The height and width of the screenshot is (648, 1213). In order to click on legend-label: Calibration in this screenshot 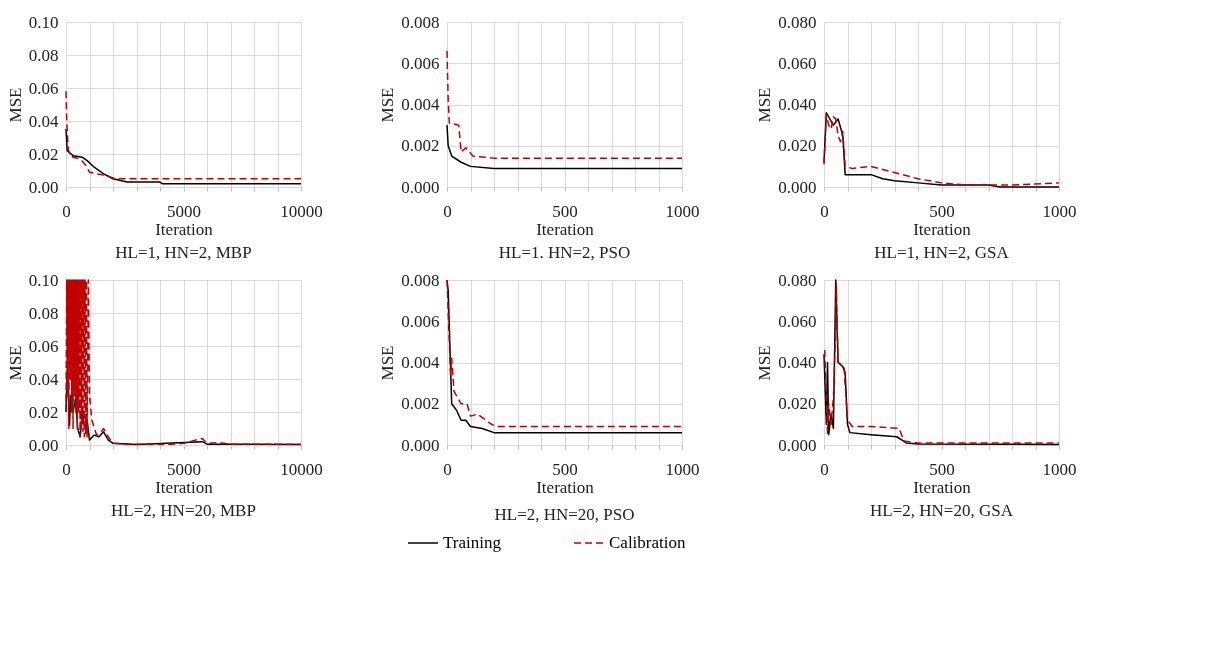, I will do `click(647, 542)`.